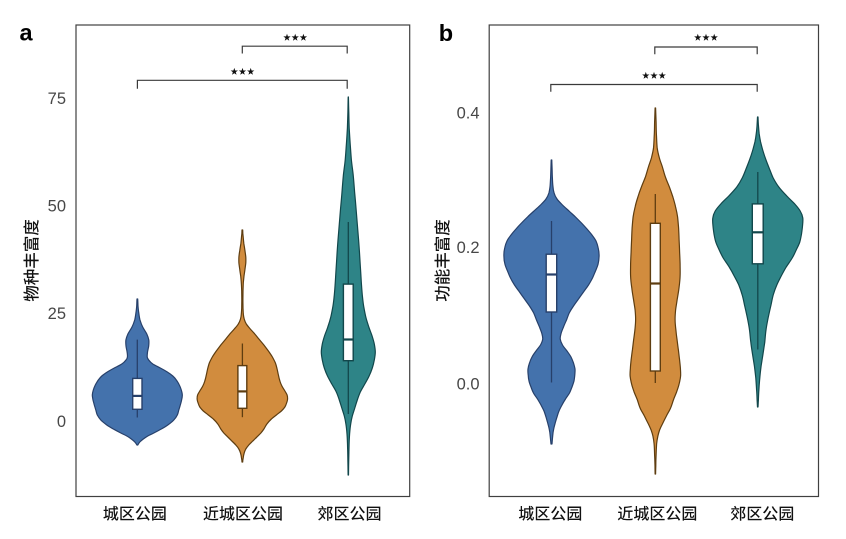 This screenshot has width=846, height=539. I want to click on svg-text: 0.2, so click(468, 248).